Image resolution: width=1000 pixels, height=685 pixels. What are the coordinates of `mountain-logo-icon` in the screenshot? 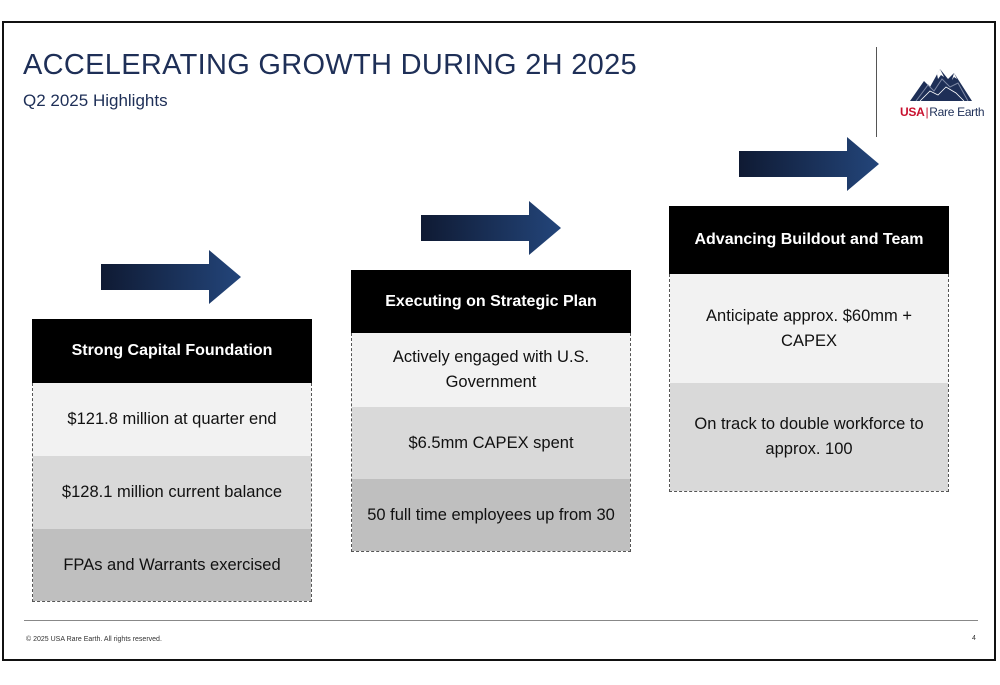 It's located at (941, 85).